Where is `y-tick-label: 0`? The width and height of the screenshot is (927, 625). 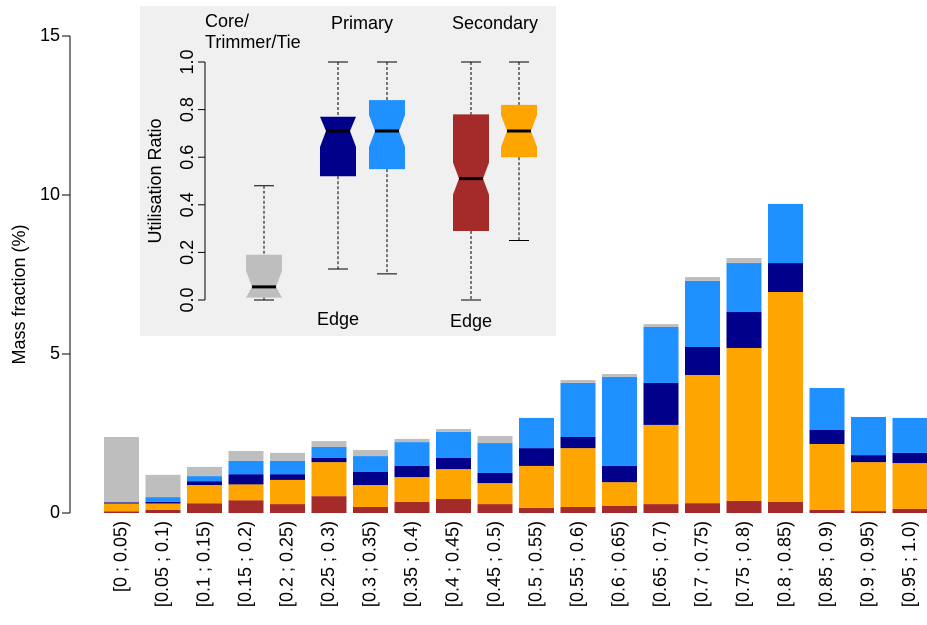 y-tick-label: 0 is located at coordinates (55, 512).